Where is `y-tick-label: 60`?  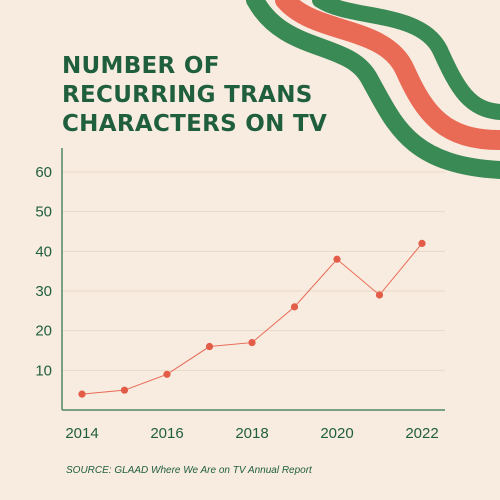 y-tick-label: 60 is located at coordinates (43, 172).